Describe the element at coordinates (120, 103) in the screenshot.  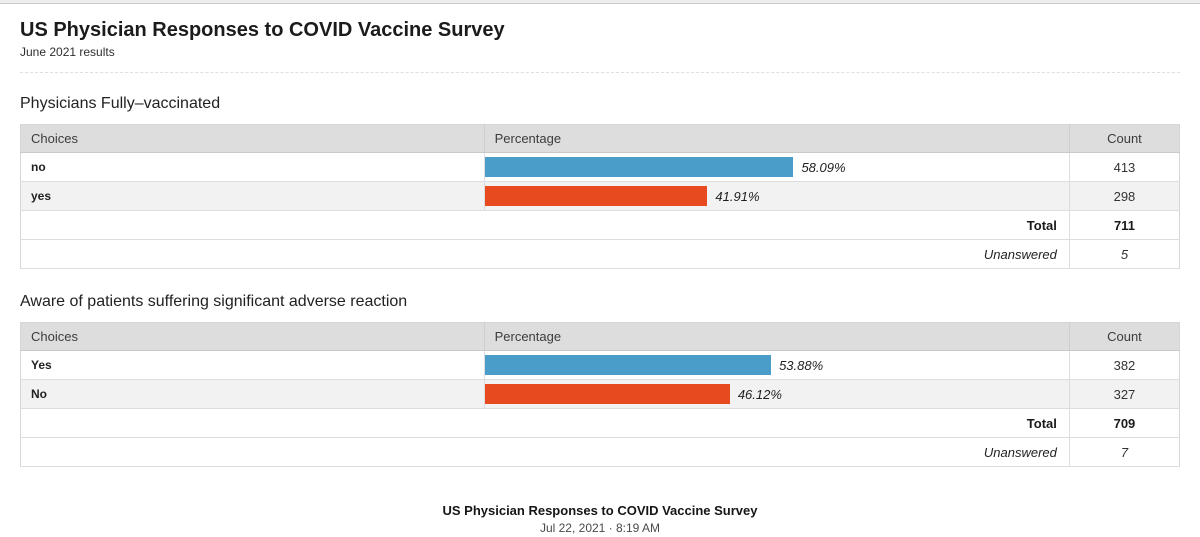
I see `section-title: Physicians Fully–vaccinated` at that location.